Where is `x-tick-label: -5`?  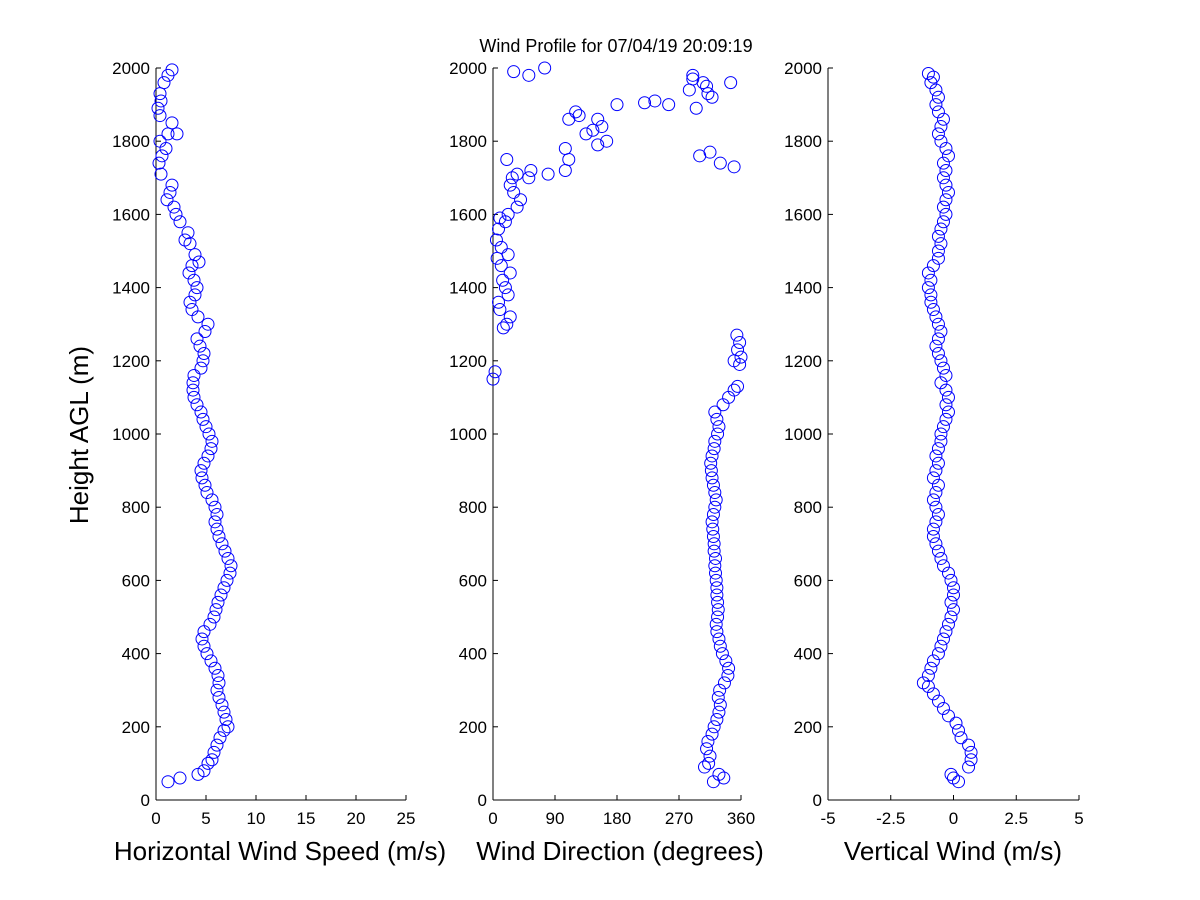 x-tick-label: -5 is located at coordinates (827, 818).